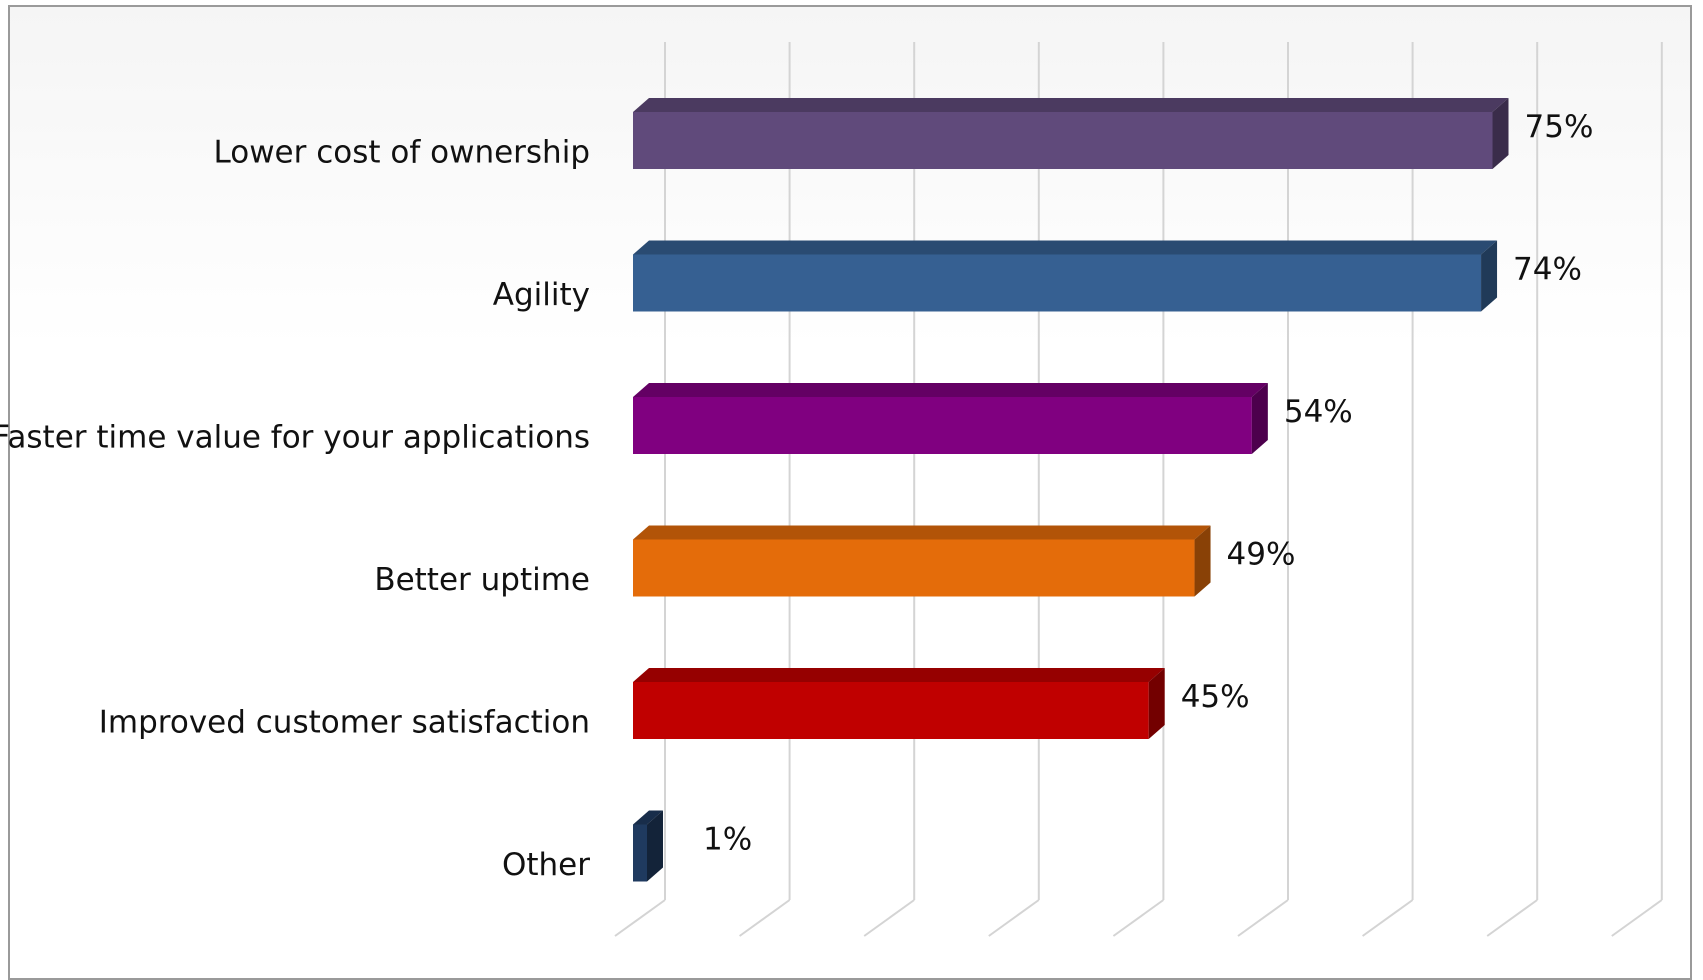 The width and height of the screenshot is (1703, 980). Describe the element at coordinates (482, 580) in the screenshot. I see `category-label: Better uptime` at that location.